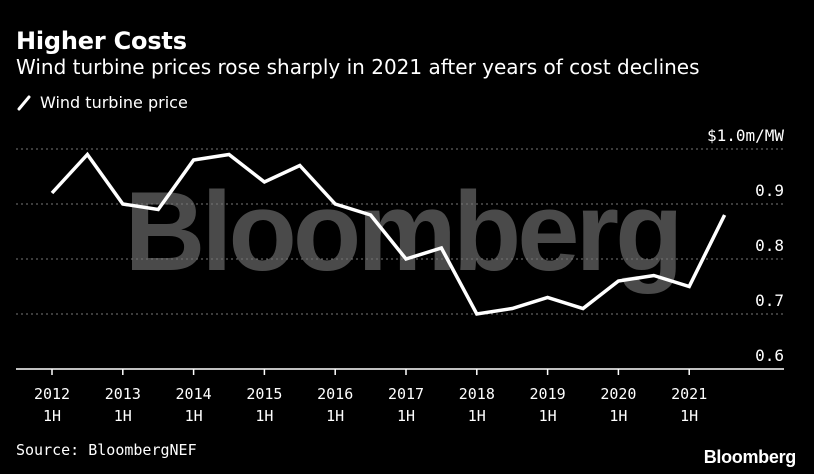  I want to click on legend-label: Wind turbine price, so click(114, 102).